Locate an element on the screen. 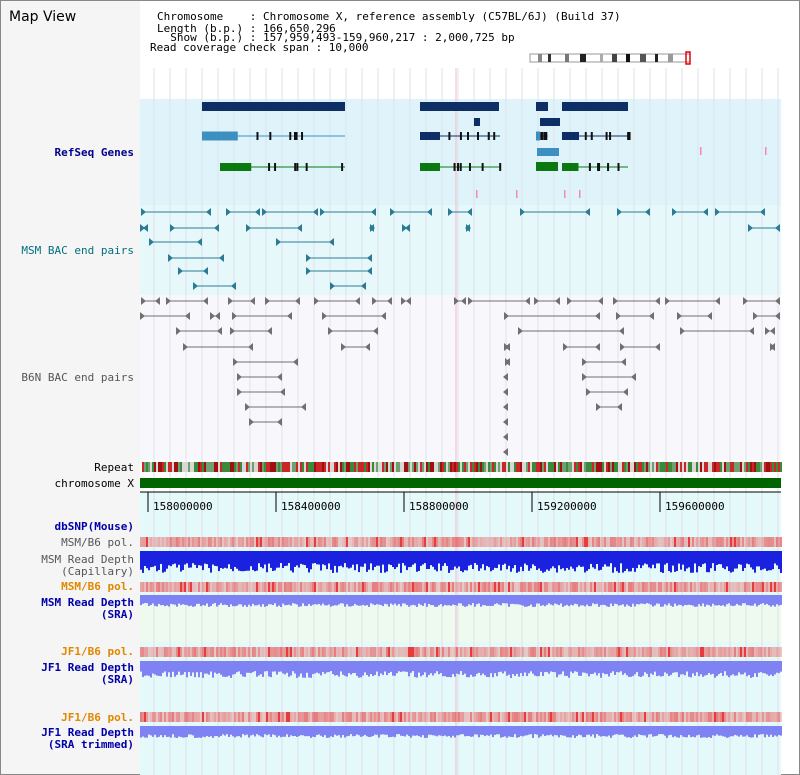 This screenshot has width=800, height=775. track-label-jf1-depth-sra: JF1 Read Depth is located at coordinates (87, 667).